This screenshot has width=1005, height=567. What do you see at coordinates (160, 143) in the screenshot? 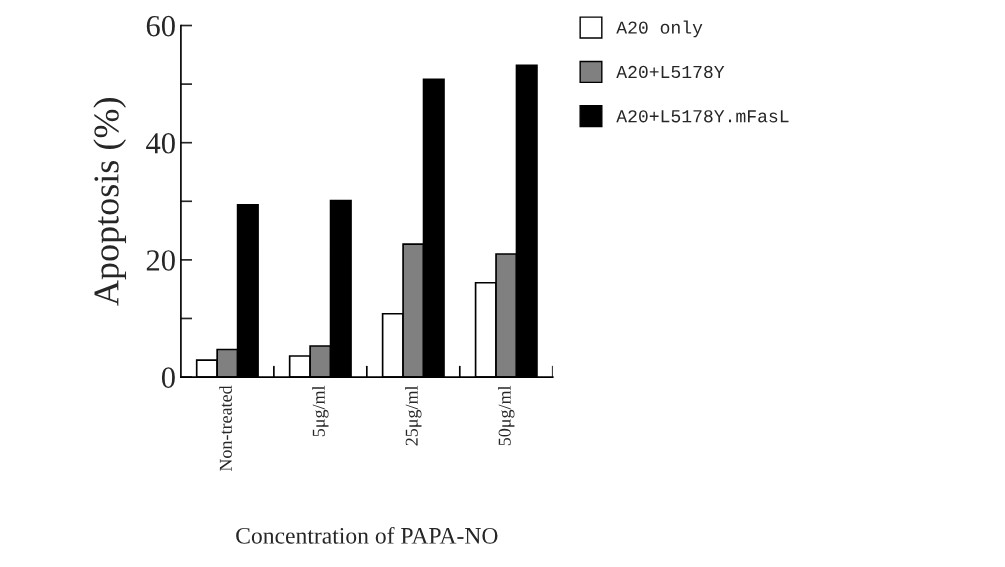
I see `y-tick-label: 40` at bounding box center [160, 143].